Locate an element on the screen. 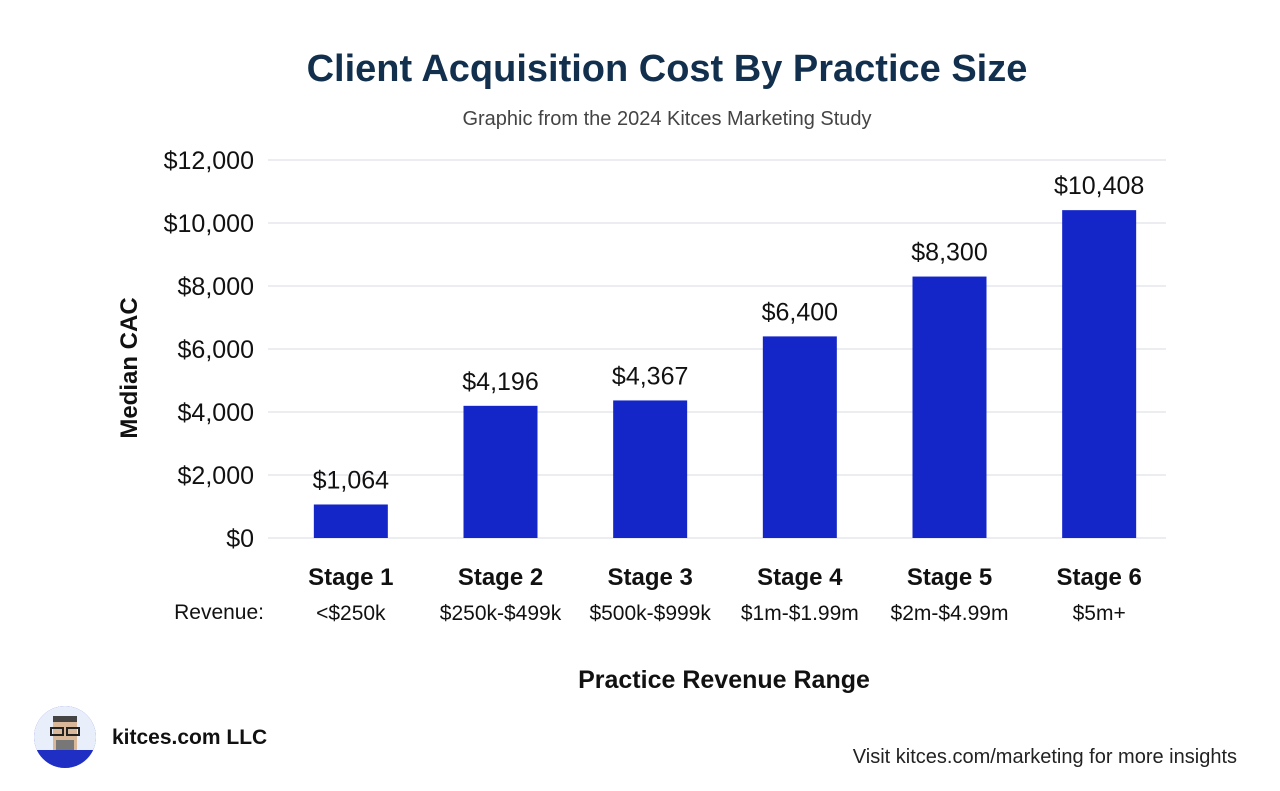 Image resolution: width=1280 pixels, height=791 pixels. y-tick-label: $10,000 is located at coordinates (209, 224).